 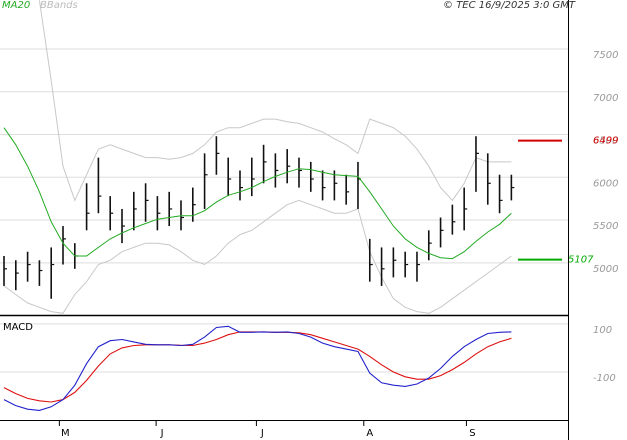 What do you see at coordinates (605, 98) in the screenshot?
I see `y-tick-label: 7000` at bounding box center [605, 98].